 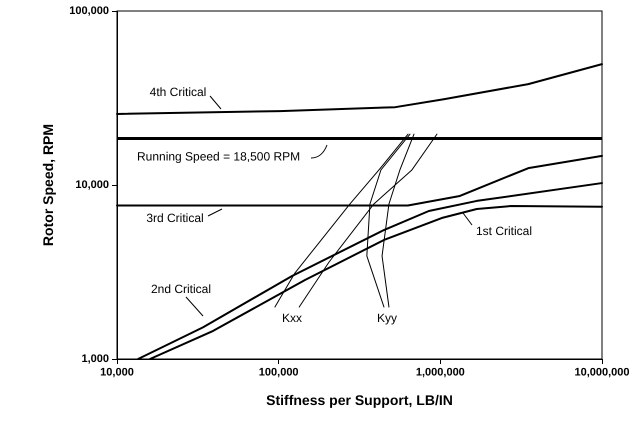 What do you see at coordinates (602, 372) in the screenshot?
I see `x-tick-label: 10,000,000` at bounding box center [602, 372].